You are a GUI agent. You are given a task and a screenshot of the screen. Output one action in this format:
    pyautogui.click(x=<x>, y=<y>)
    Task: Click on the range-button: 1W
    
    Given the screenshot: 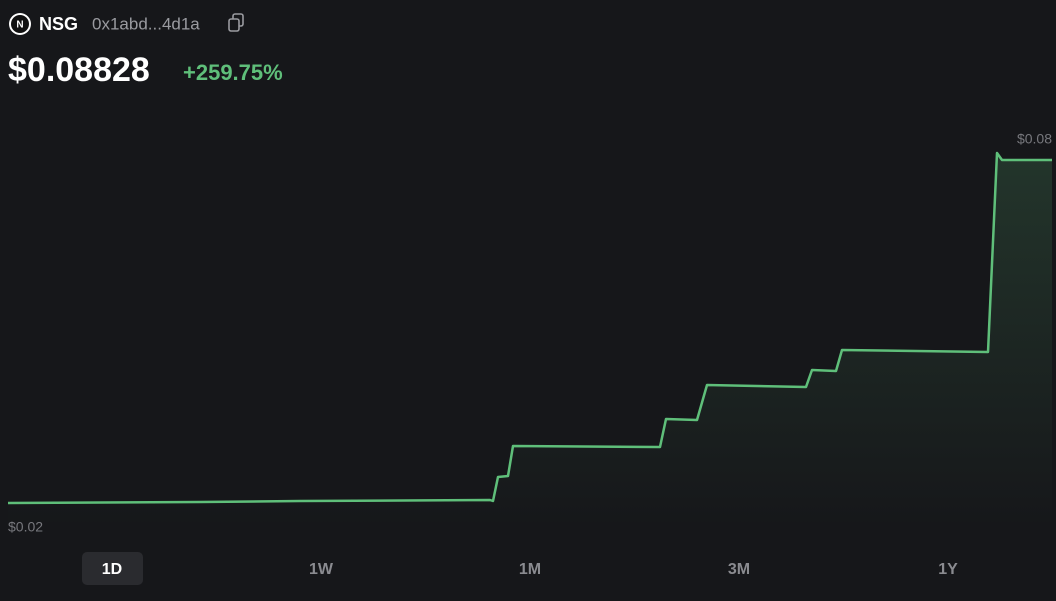 What is the action you would take?
    pyautogui.click(x=321, y=569)
    